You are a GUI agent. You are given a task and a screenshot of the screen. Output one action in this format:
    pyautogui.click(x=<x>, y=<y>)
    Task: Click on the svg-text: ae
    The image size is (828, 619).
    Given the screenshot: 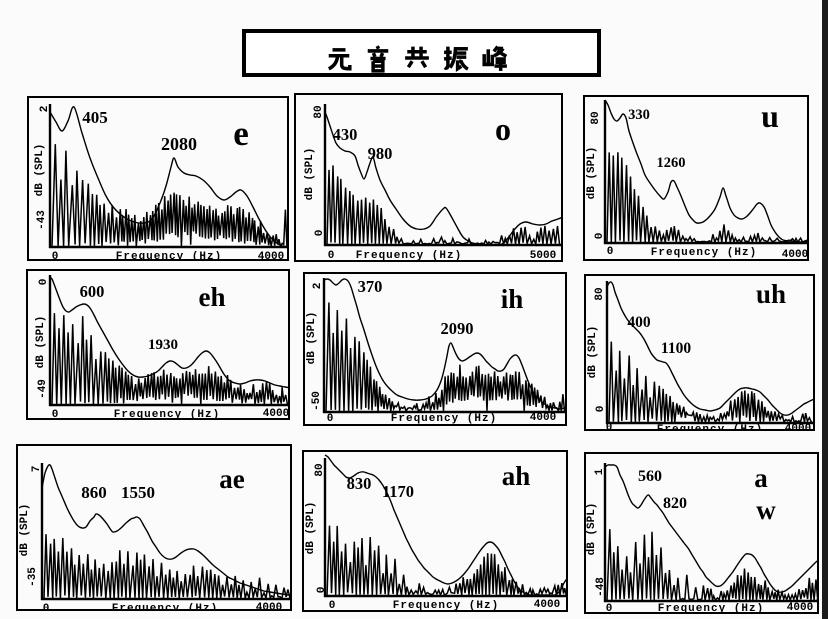 What is the action you would take?
    pyautogui.click(x=232, y=479)
    